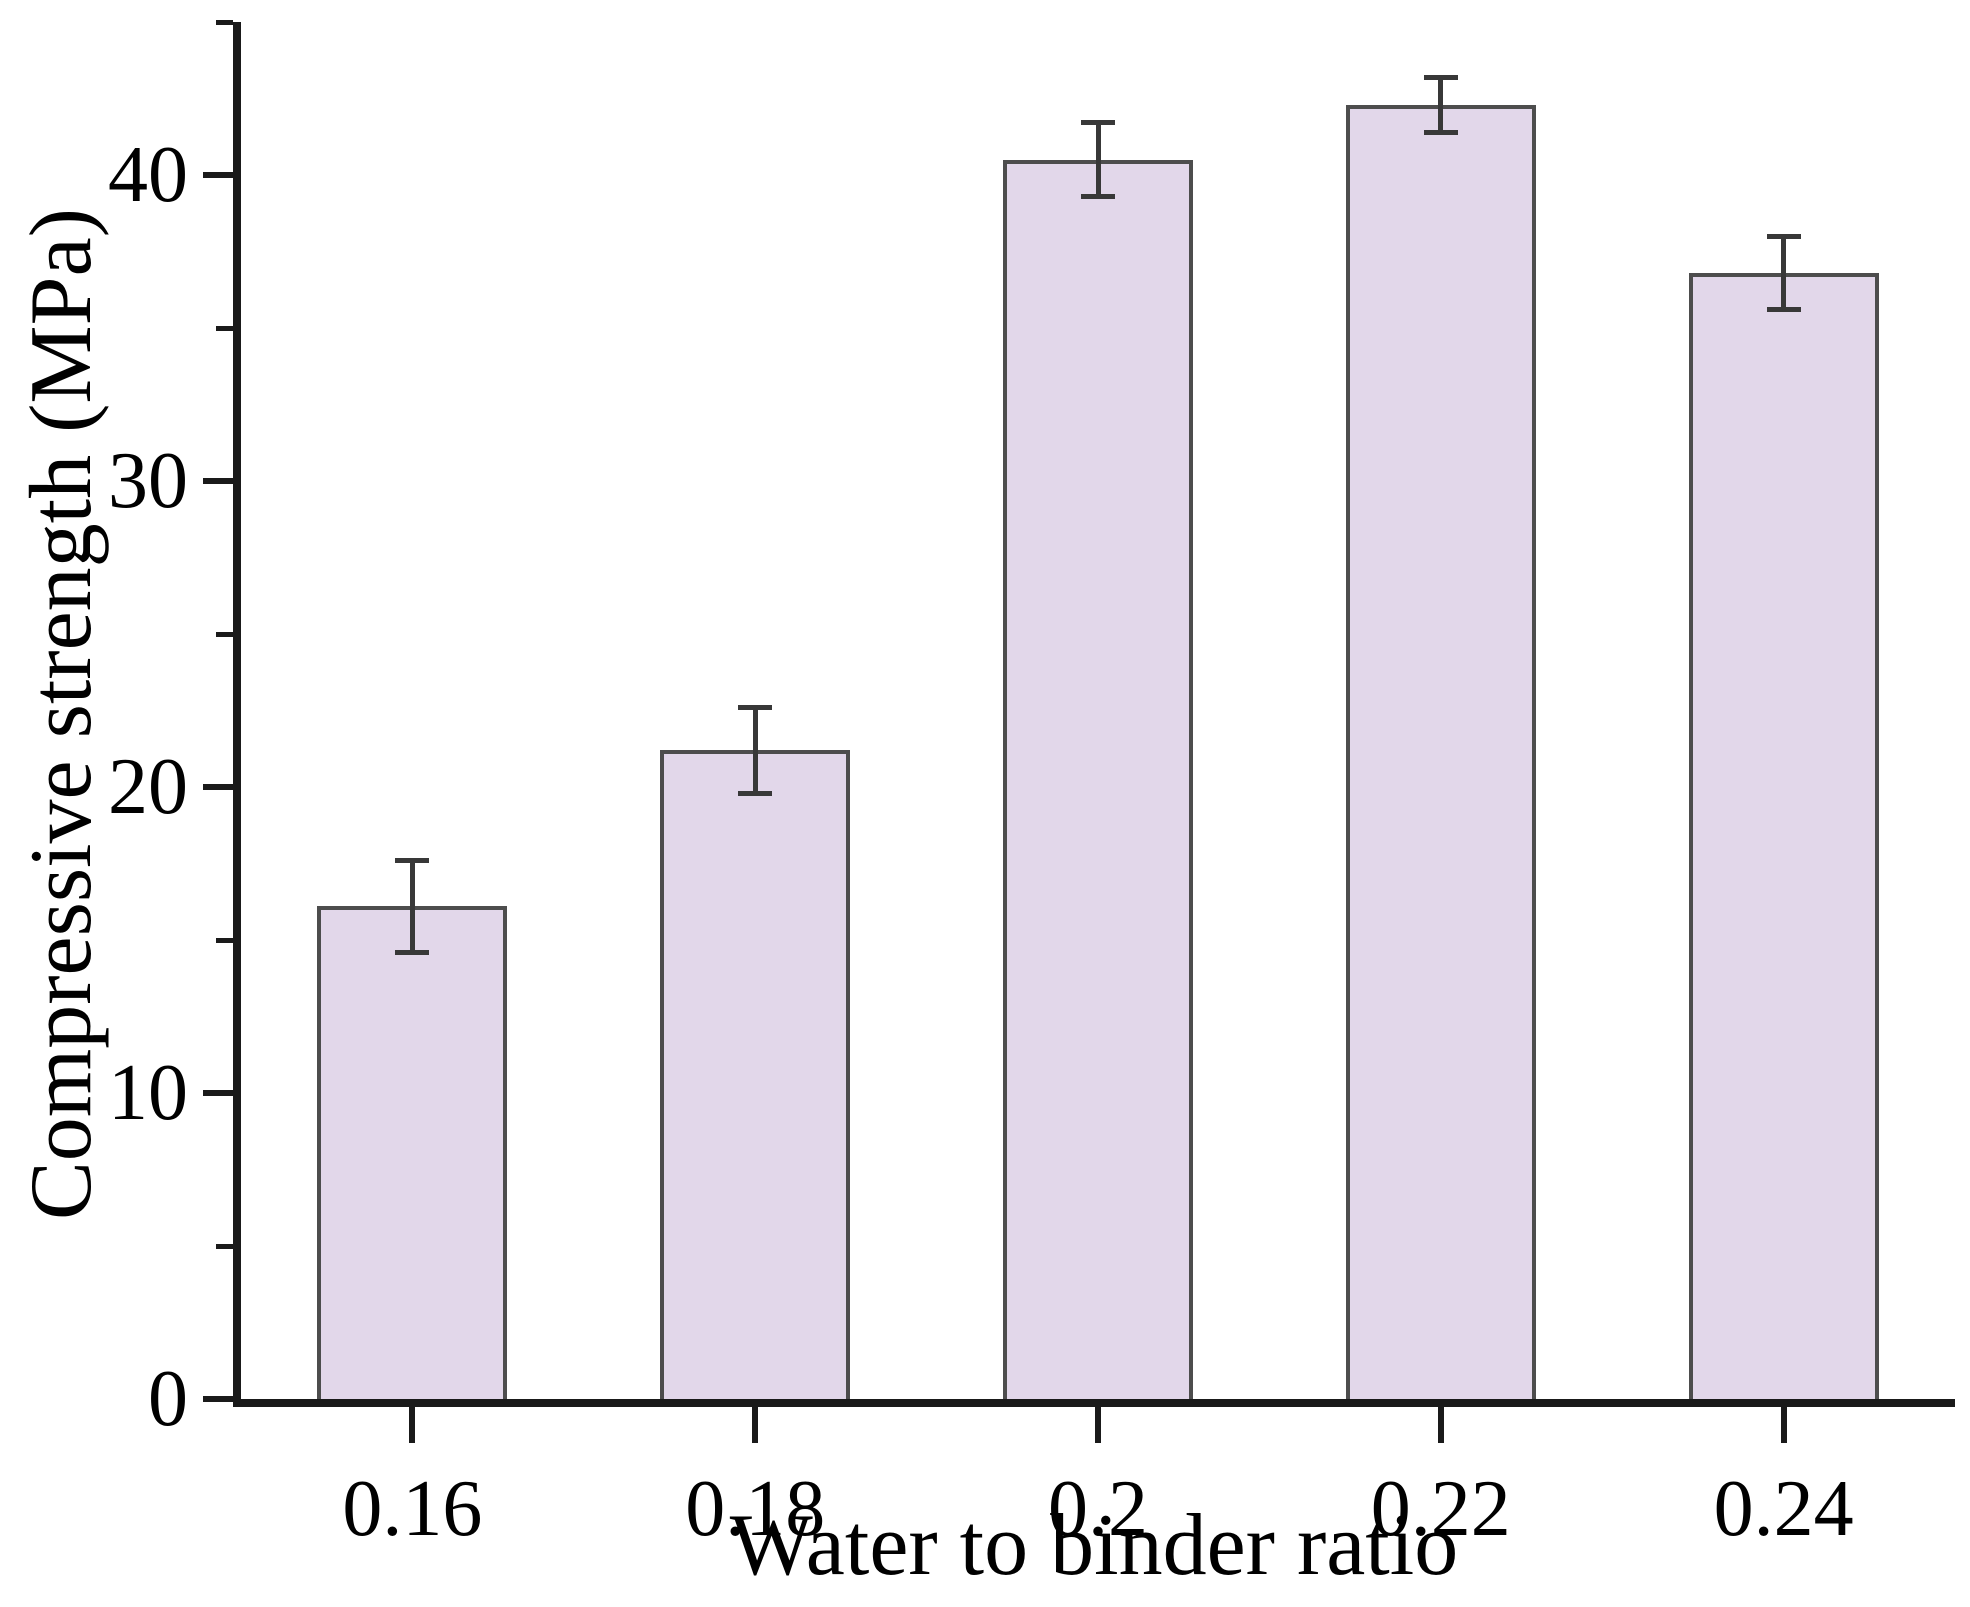 This screenshot has height=1607, width=1970. I want to click on x-axis-tick-label: 0.2, so click(1098, 1509).